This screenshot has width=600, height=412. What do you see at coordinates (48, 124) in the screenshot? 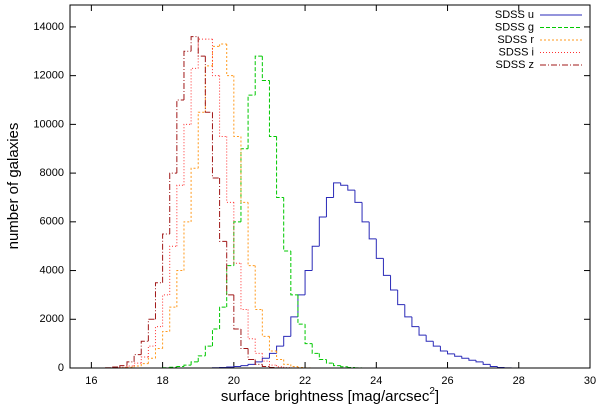
I see `y-tick-label: 10000` at bounding box center [48, 124].